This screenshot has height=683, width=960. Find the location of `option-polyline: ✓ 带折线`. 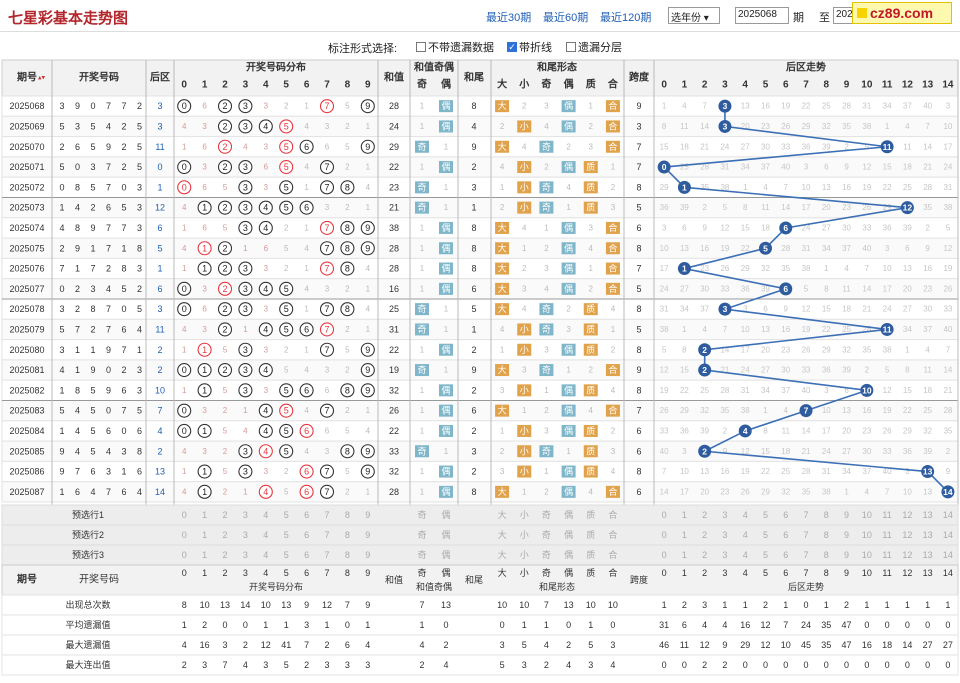

option-polyline: ✓ 带折线 is located at coordinates (529, 47).